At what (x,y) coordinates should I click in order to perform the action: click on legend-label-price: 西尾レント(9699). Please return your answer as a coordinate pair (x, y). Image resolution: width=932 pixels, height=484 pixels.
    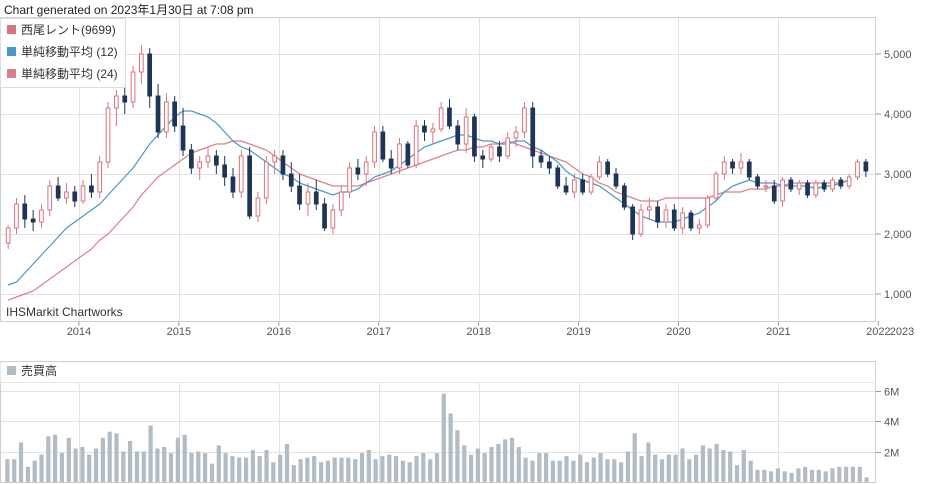
    Looking at the image, I should click on (68, 30).